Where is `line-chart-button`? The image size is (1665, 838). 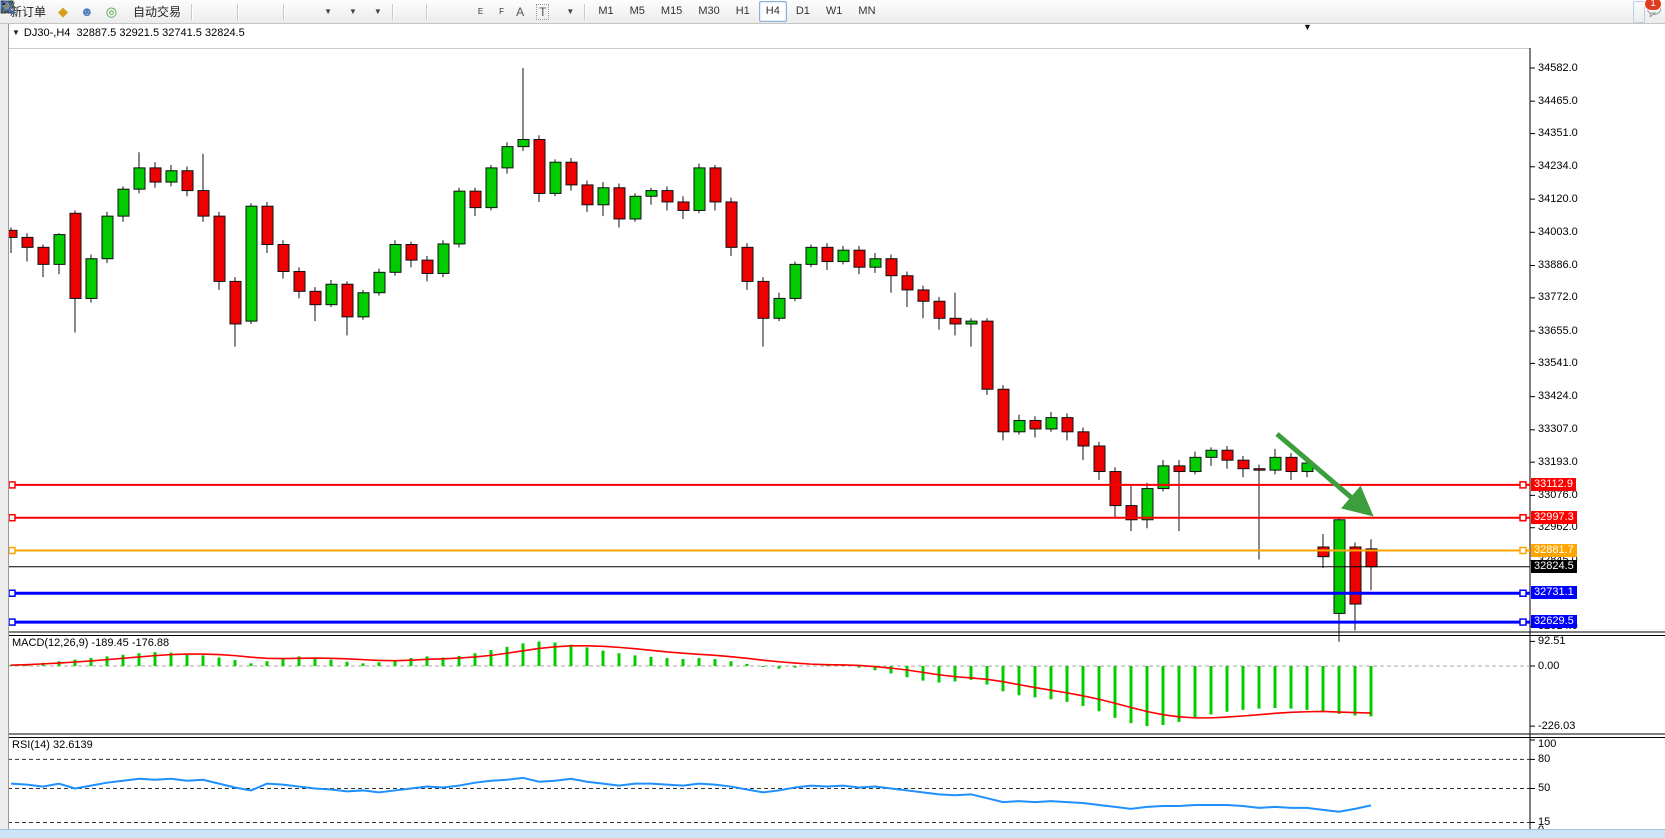
line-chart-button is located at coordinates (116, 12).